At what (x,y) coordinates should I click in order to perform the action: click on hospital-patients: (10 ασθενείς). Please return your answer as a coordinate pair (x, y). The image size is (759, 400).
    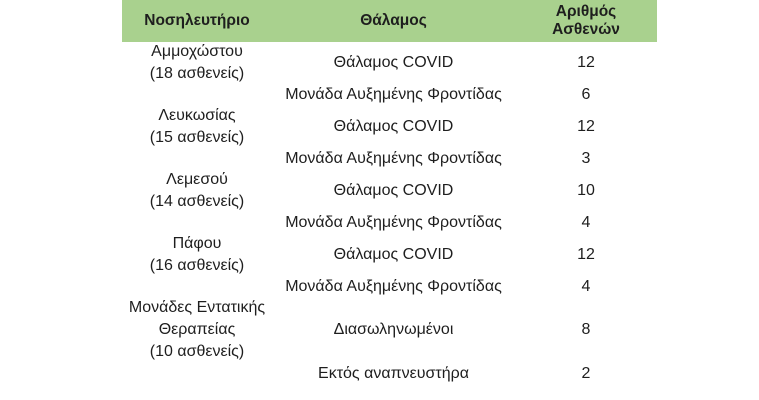
    Looking at the image, I should click on (197, 351).